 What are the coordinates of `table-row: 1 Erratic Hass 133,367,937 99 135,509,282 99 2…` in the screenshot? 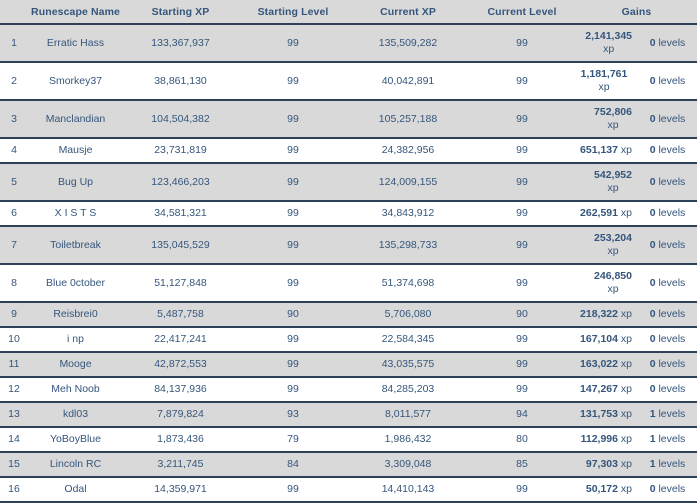 It's located at (348, 43).